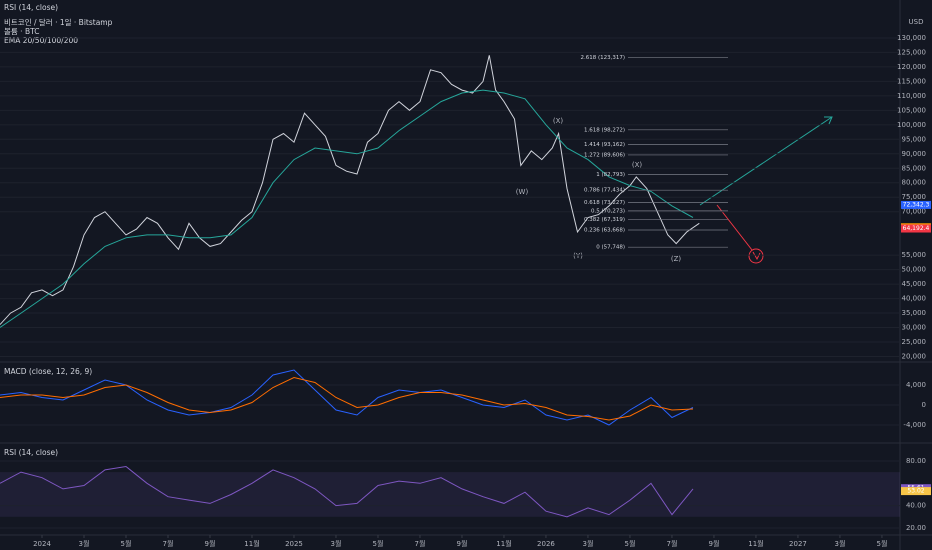 The height and width of the screenshot is (550, 932). Describe the element at coordinates (914, 284) in the screenshot. I see `y-tick-label: 45,000` at that location.